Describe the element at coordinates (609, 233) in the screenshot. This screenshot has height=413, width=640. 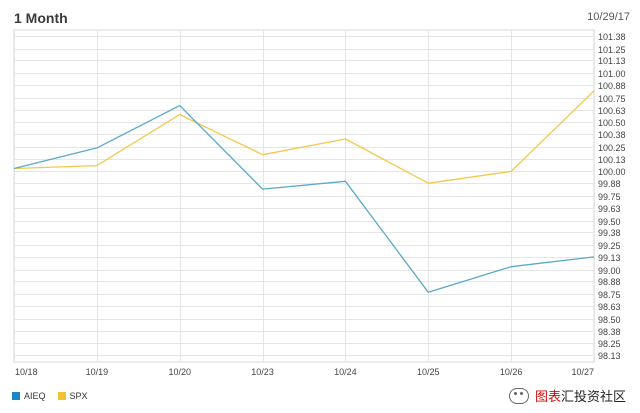
I see `y-tick-label: 99.38` at that location.